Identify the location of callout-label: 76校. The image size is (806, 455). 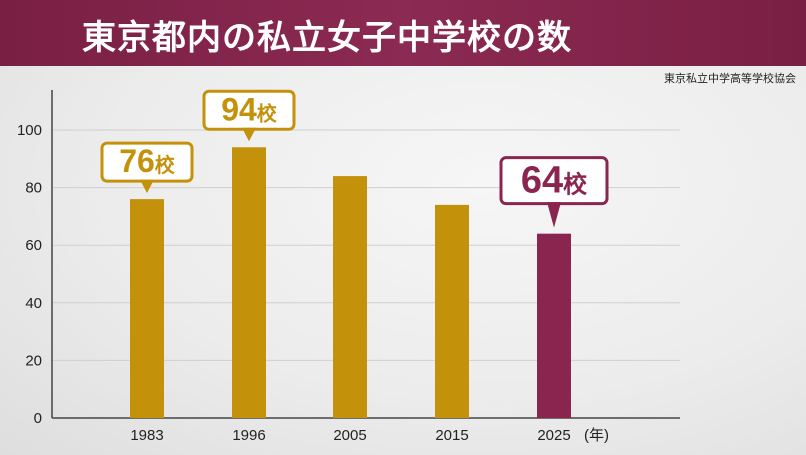
(147, 161).